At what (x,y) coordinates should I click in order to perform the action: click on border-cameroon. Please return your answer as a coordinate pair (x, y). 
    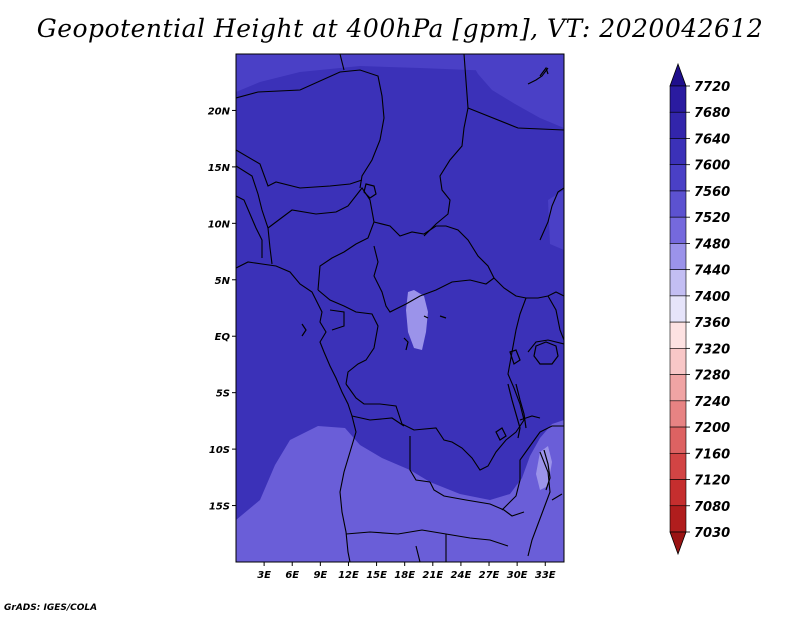
    Looking at the image, I should click on (450, 260).